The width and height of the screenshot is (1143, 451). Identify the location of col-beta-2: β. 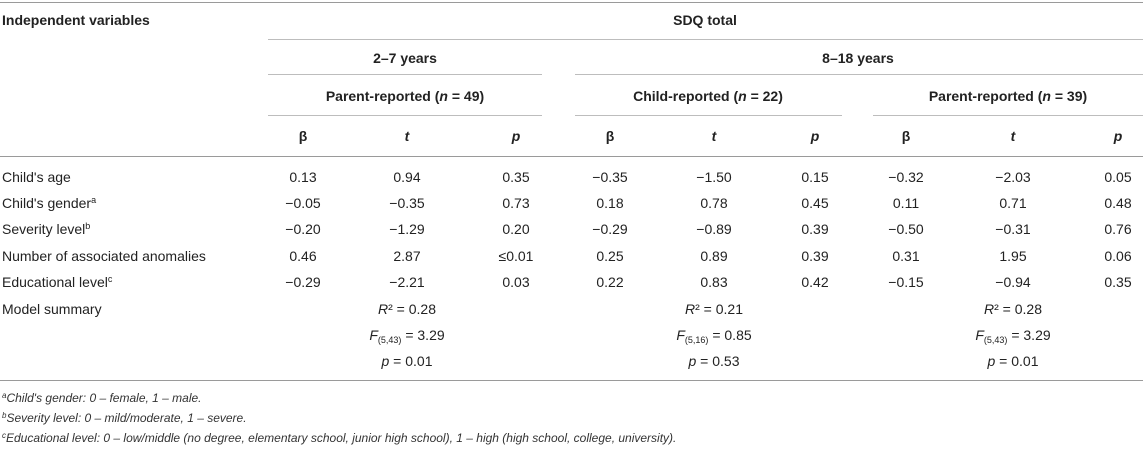
(610, 136).